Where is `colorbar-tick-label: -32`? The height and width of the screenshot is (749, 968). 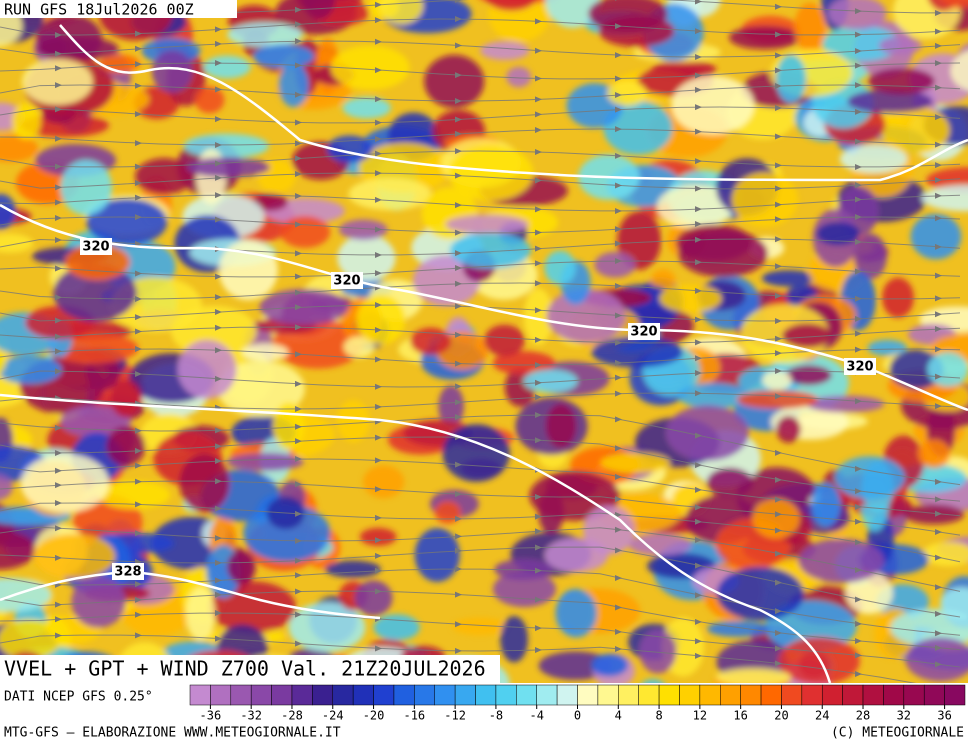
colorbar-tick-label: -32 is located at coordinates (251, 716).